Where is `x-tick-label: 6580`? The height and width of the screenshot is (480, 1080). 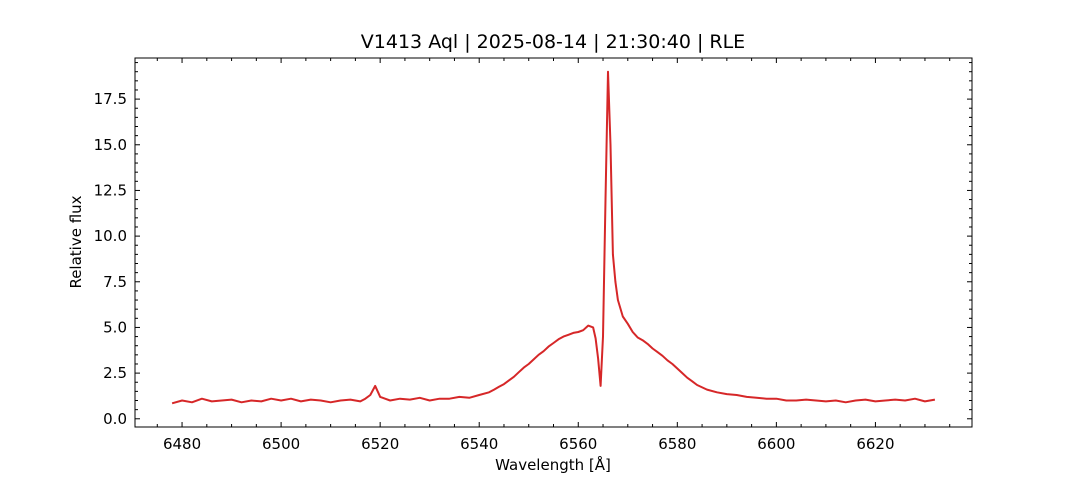
x-tick-label: 6580 is located at coordinates (677, 444).